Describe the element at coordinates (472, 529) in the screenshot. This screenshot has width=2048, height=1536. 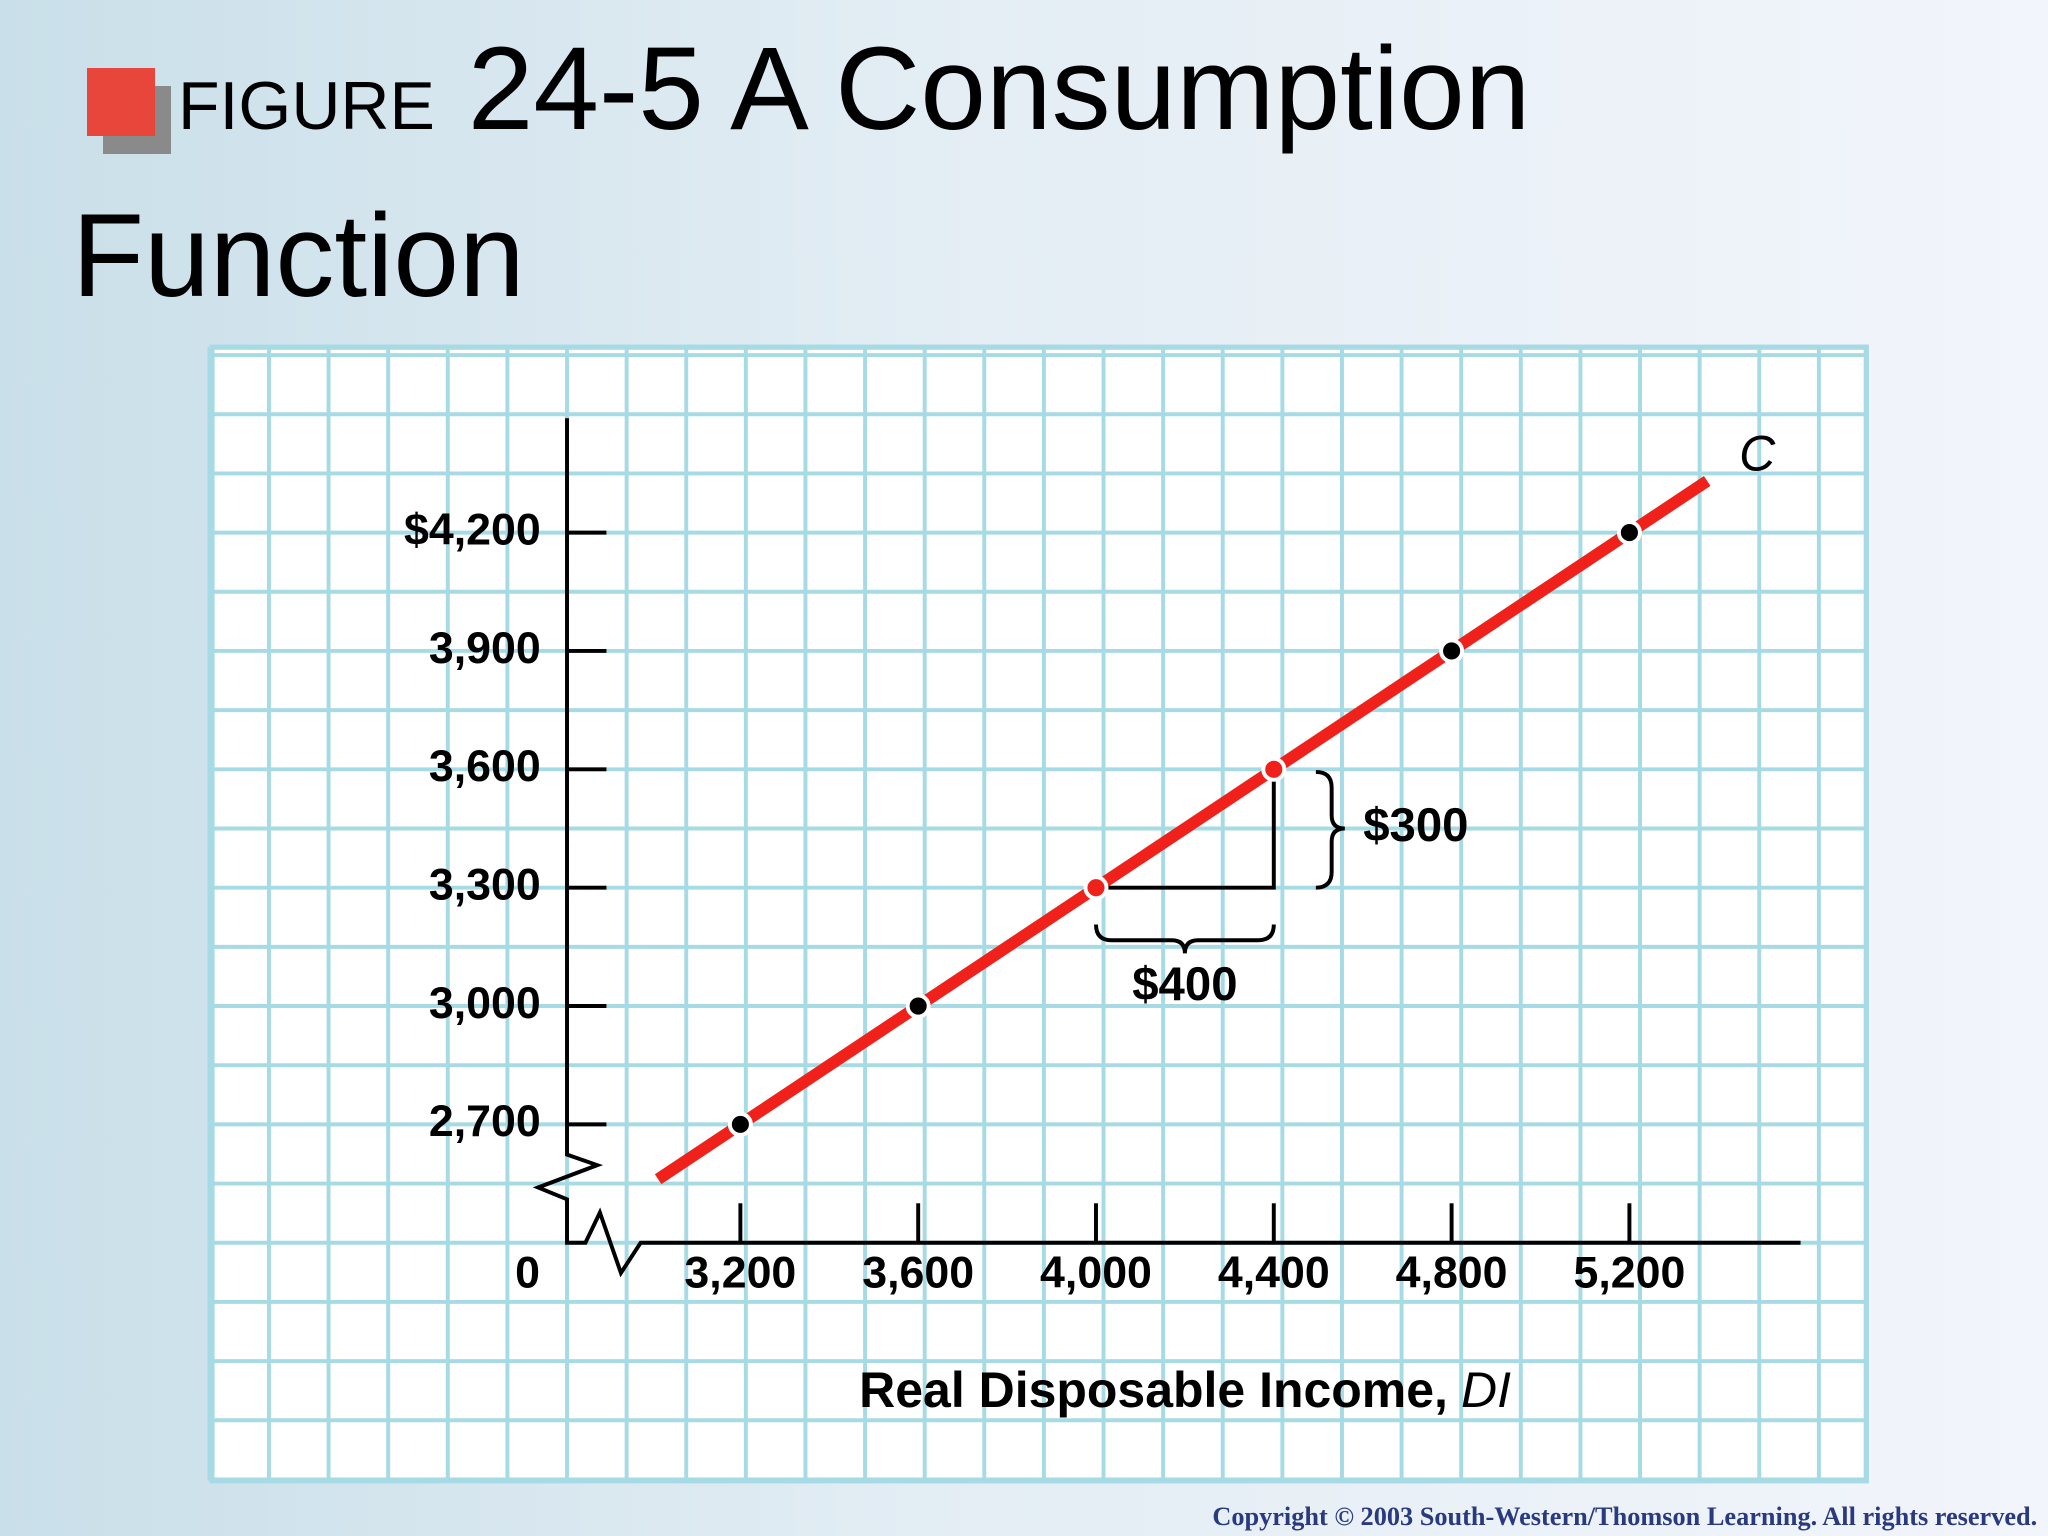
I see `y-tick-label: $4,200` at that location.